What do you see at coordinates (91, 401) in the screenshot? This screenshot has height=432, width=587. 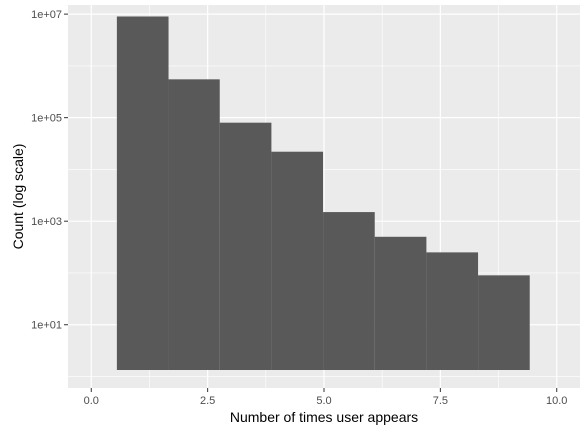 I see `x-tick-label: 0.0` at bounding box center [91, 401].